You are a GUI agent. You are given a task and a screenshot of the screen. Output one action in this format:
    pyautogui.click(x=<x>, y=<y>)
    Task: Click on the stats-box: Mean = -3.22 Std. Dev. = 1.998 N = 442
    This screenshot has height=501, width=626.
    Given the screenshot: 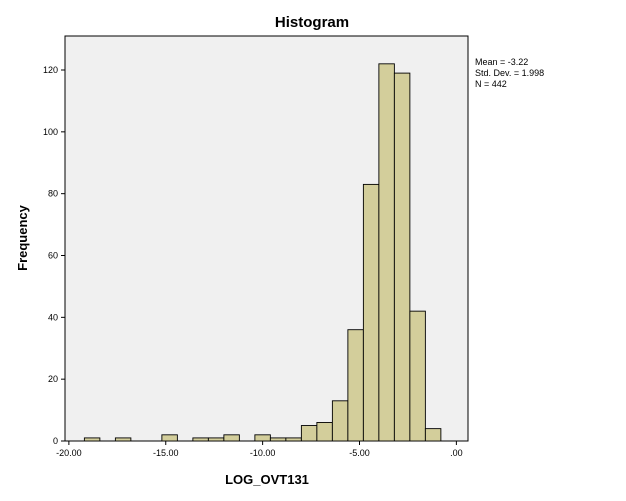 What is the action you would take?
    pyautogui.click(x=509, y=73)
    